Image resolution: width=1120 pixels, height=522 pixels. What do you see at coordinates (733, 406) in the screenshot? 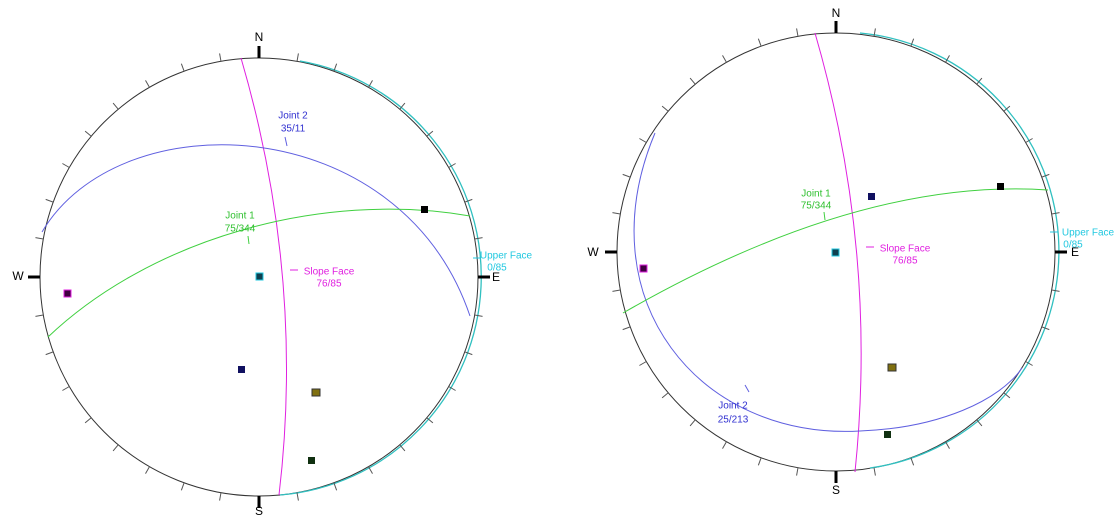
I see `plane-name: Joint 2` at bounding box center [733, 406].